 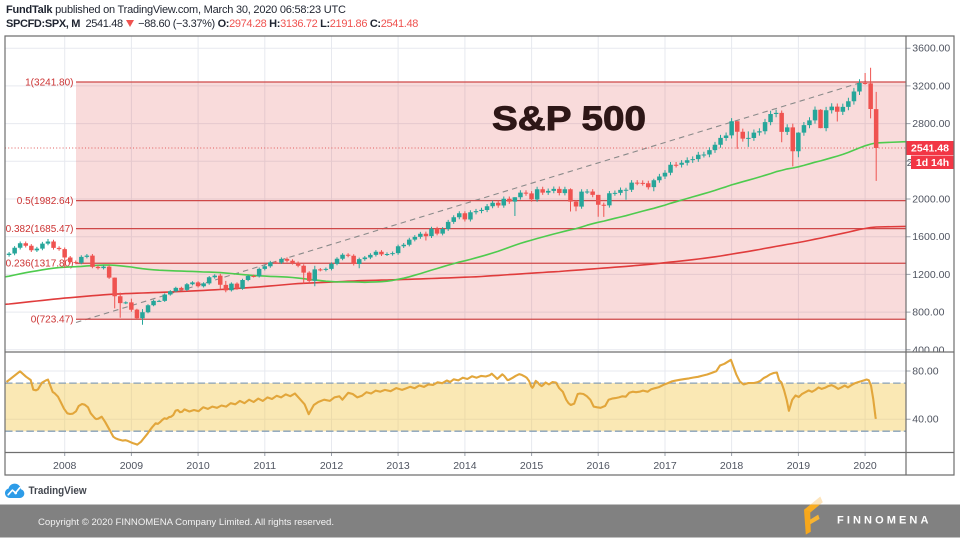 I want to click on svg-text: 2013, so click(x=398, y=466).